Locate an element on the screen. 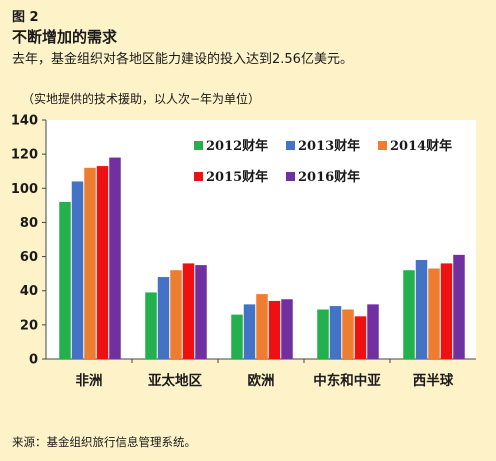 This screenshot has width=496, height=461. y-tick-label: 120 is located at coordinates (24, 155).